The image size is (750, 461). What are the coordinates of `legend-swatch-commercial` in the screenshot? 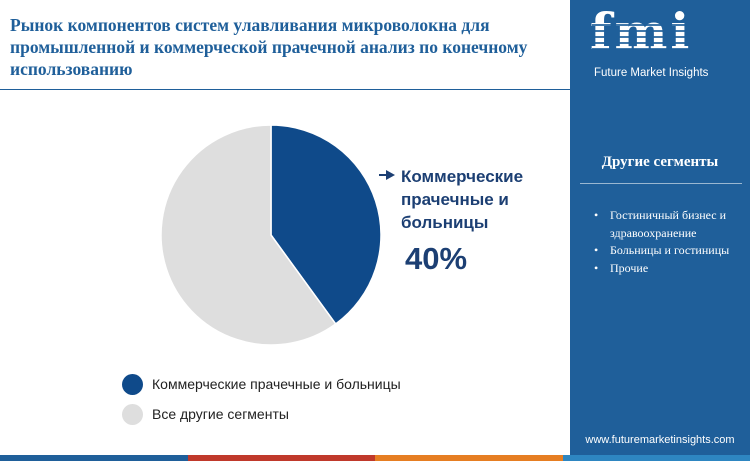 It's located at (132, 384).